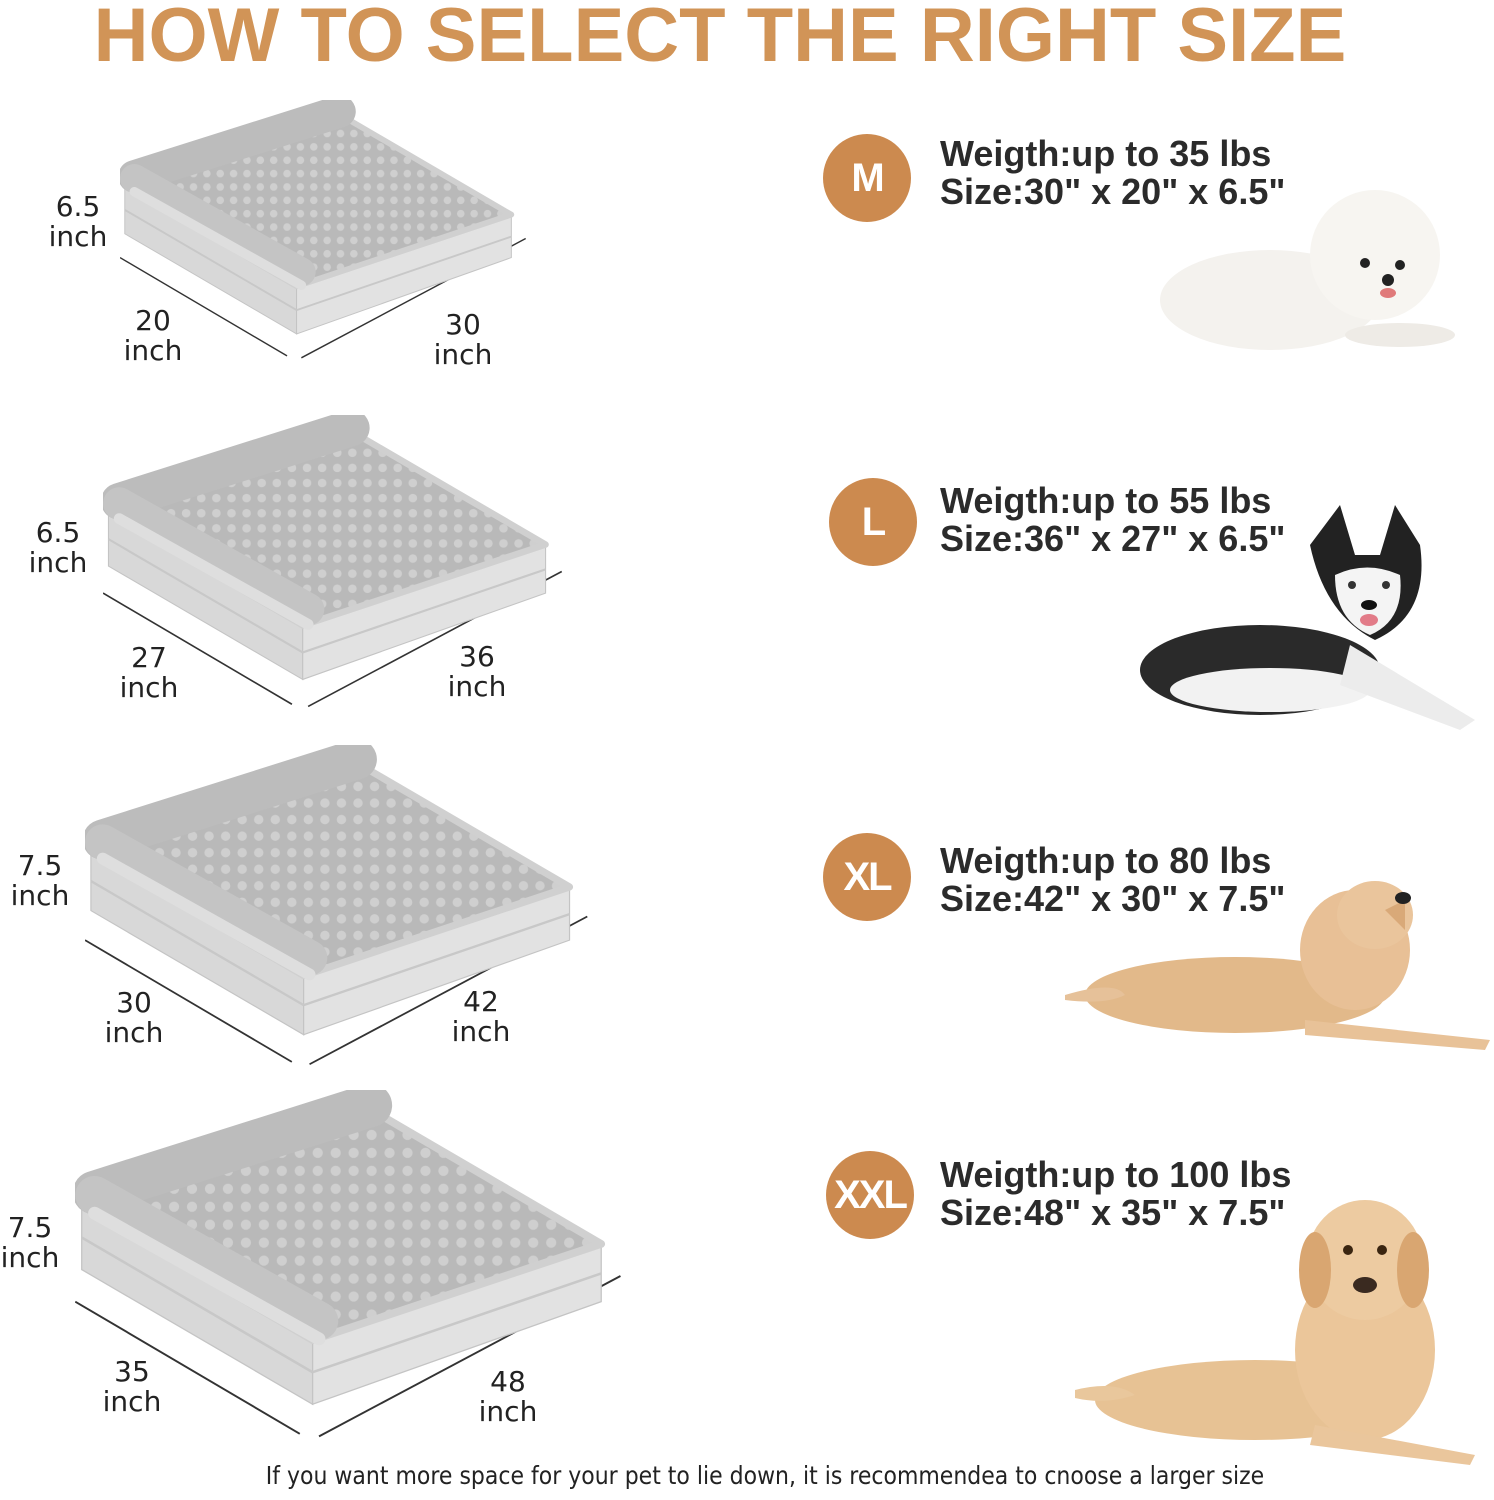  I want to click on size-text: Size:42" x 30" x 7.5", so click(1113, 898).